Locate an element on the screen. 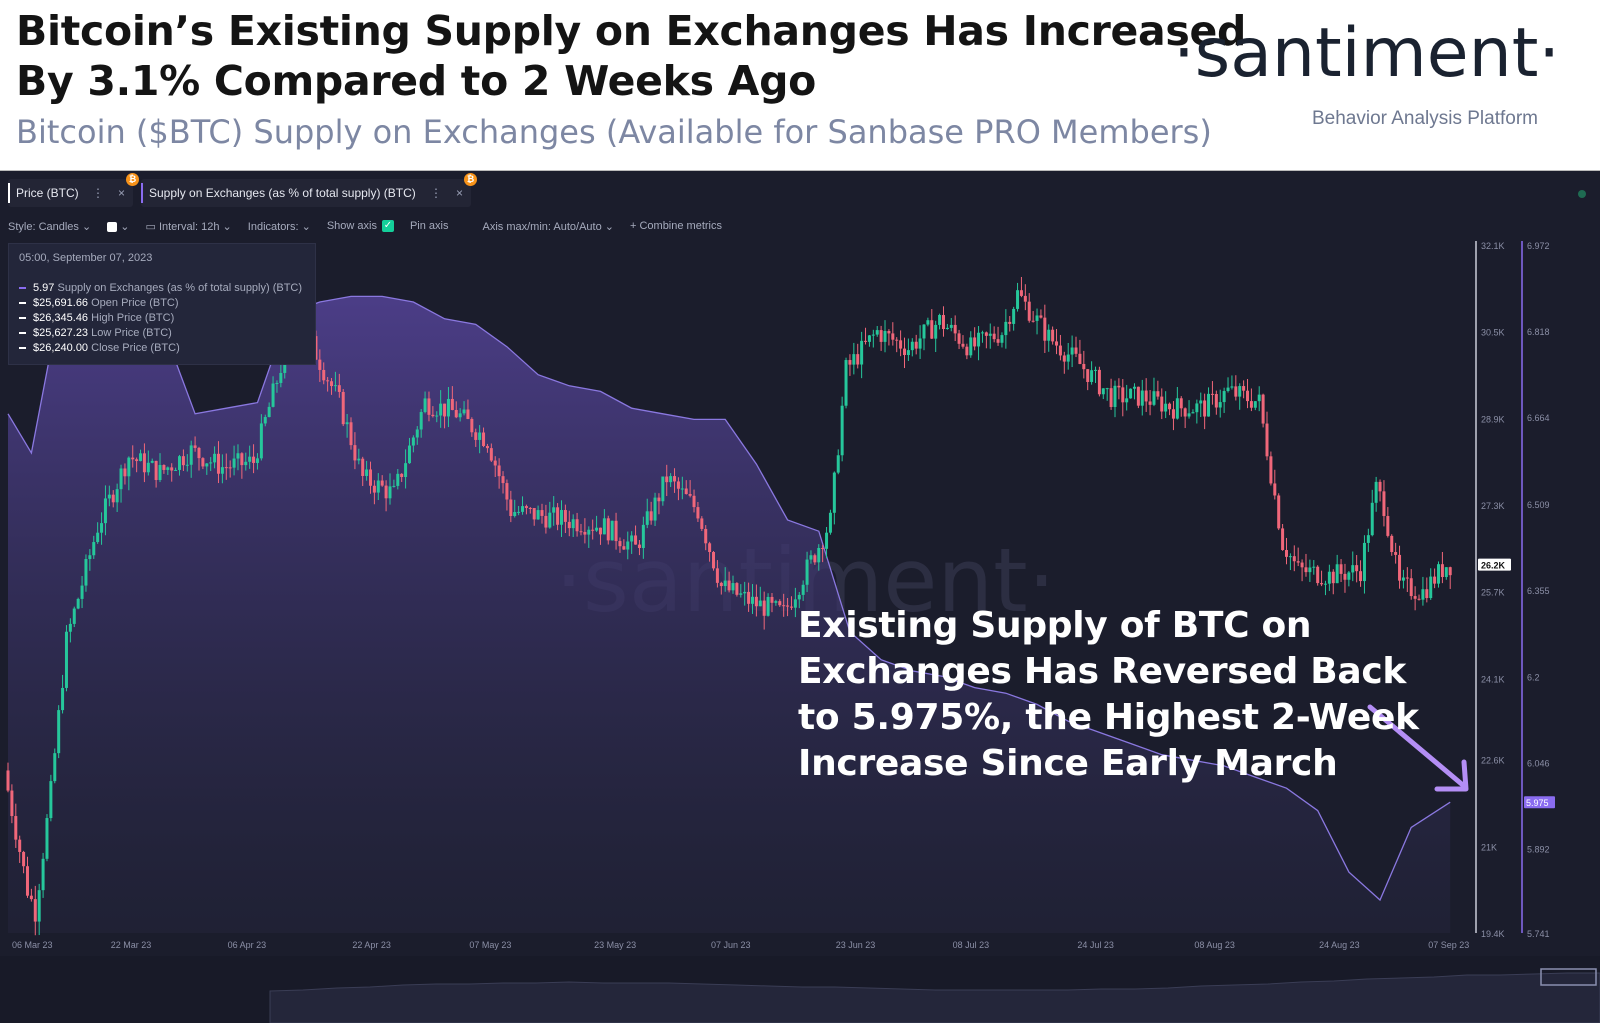 The image size is (1600, 1023). tooltip-row-open: $25,691.66 Open Price (BTC) is located at coordinates (99, 303).